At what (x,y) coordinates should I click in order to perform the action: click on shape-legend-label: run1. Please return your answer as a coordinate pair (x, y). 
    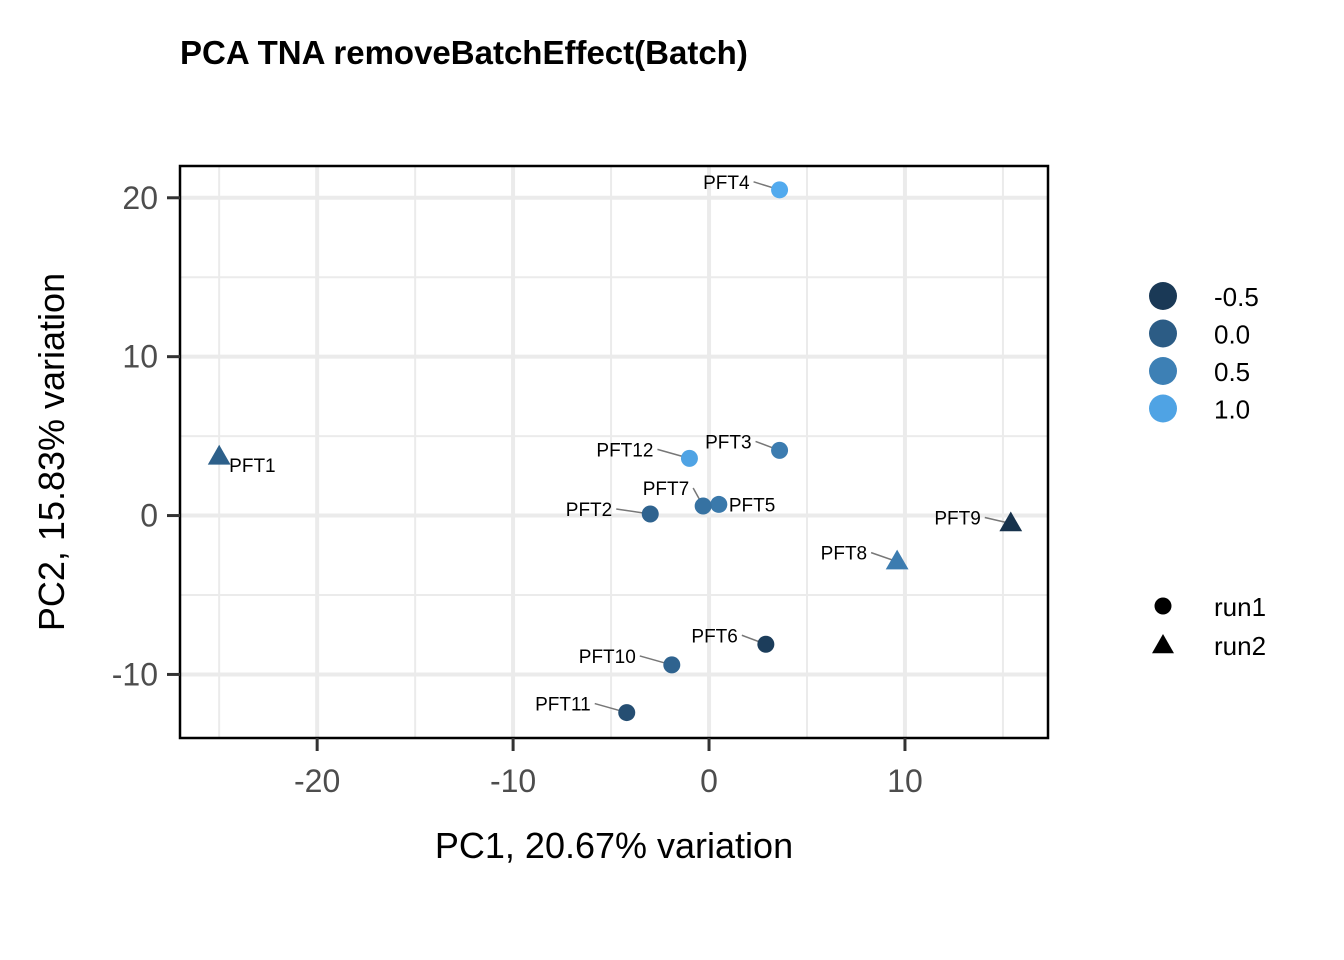
    Looking at the image, I should click on (1240, 607).